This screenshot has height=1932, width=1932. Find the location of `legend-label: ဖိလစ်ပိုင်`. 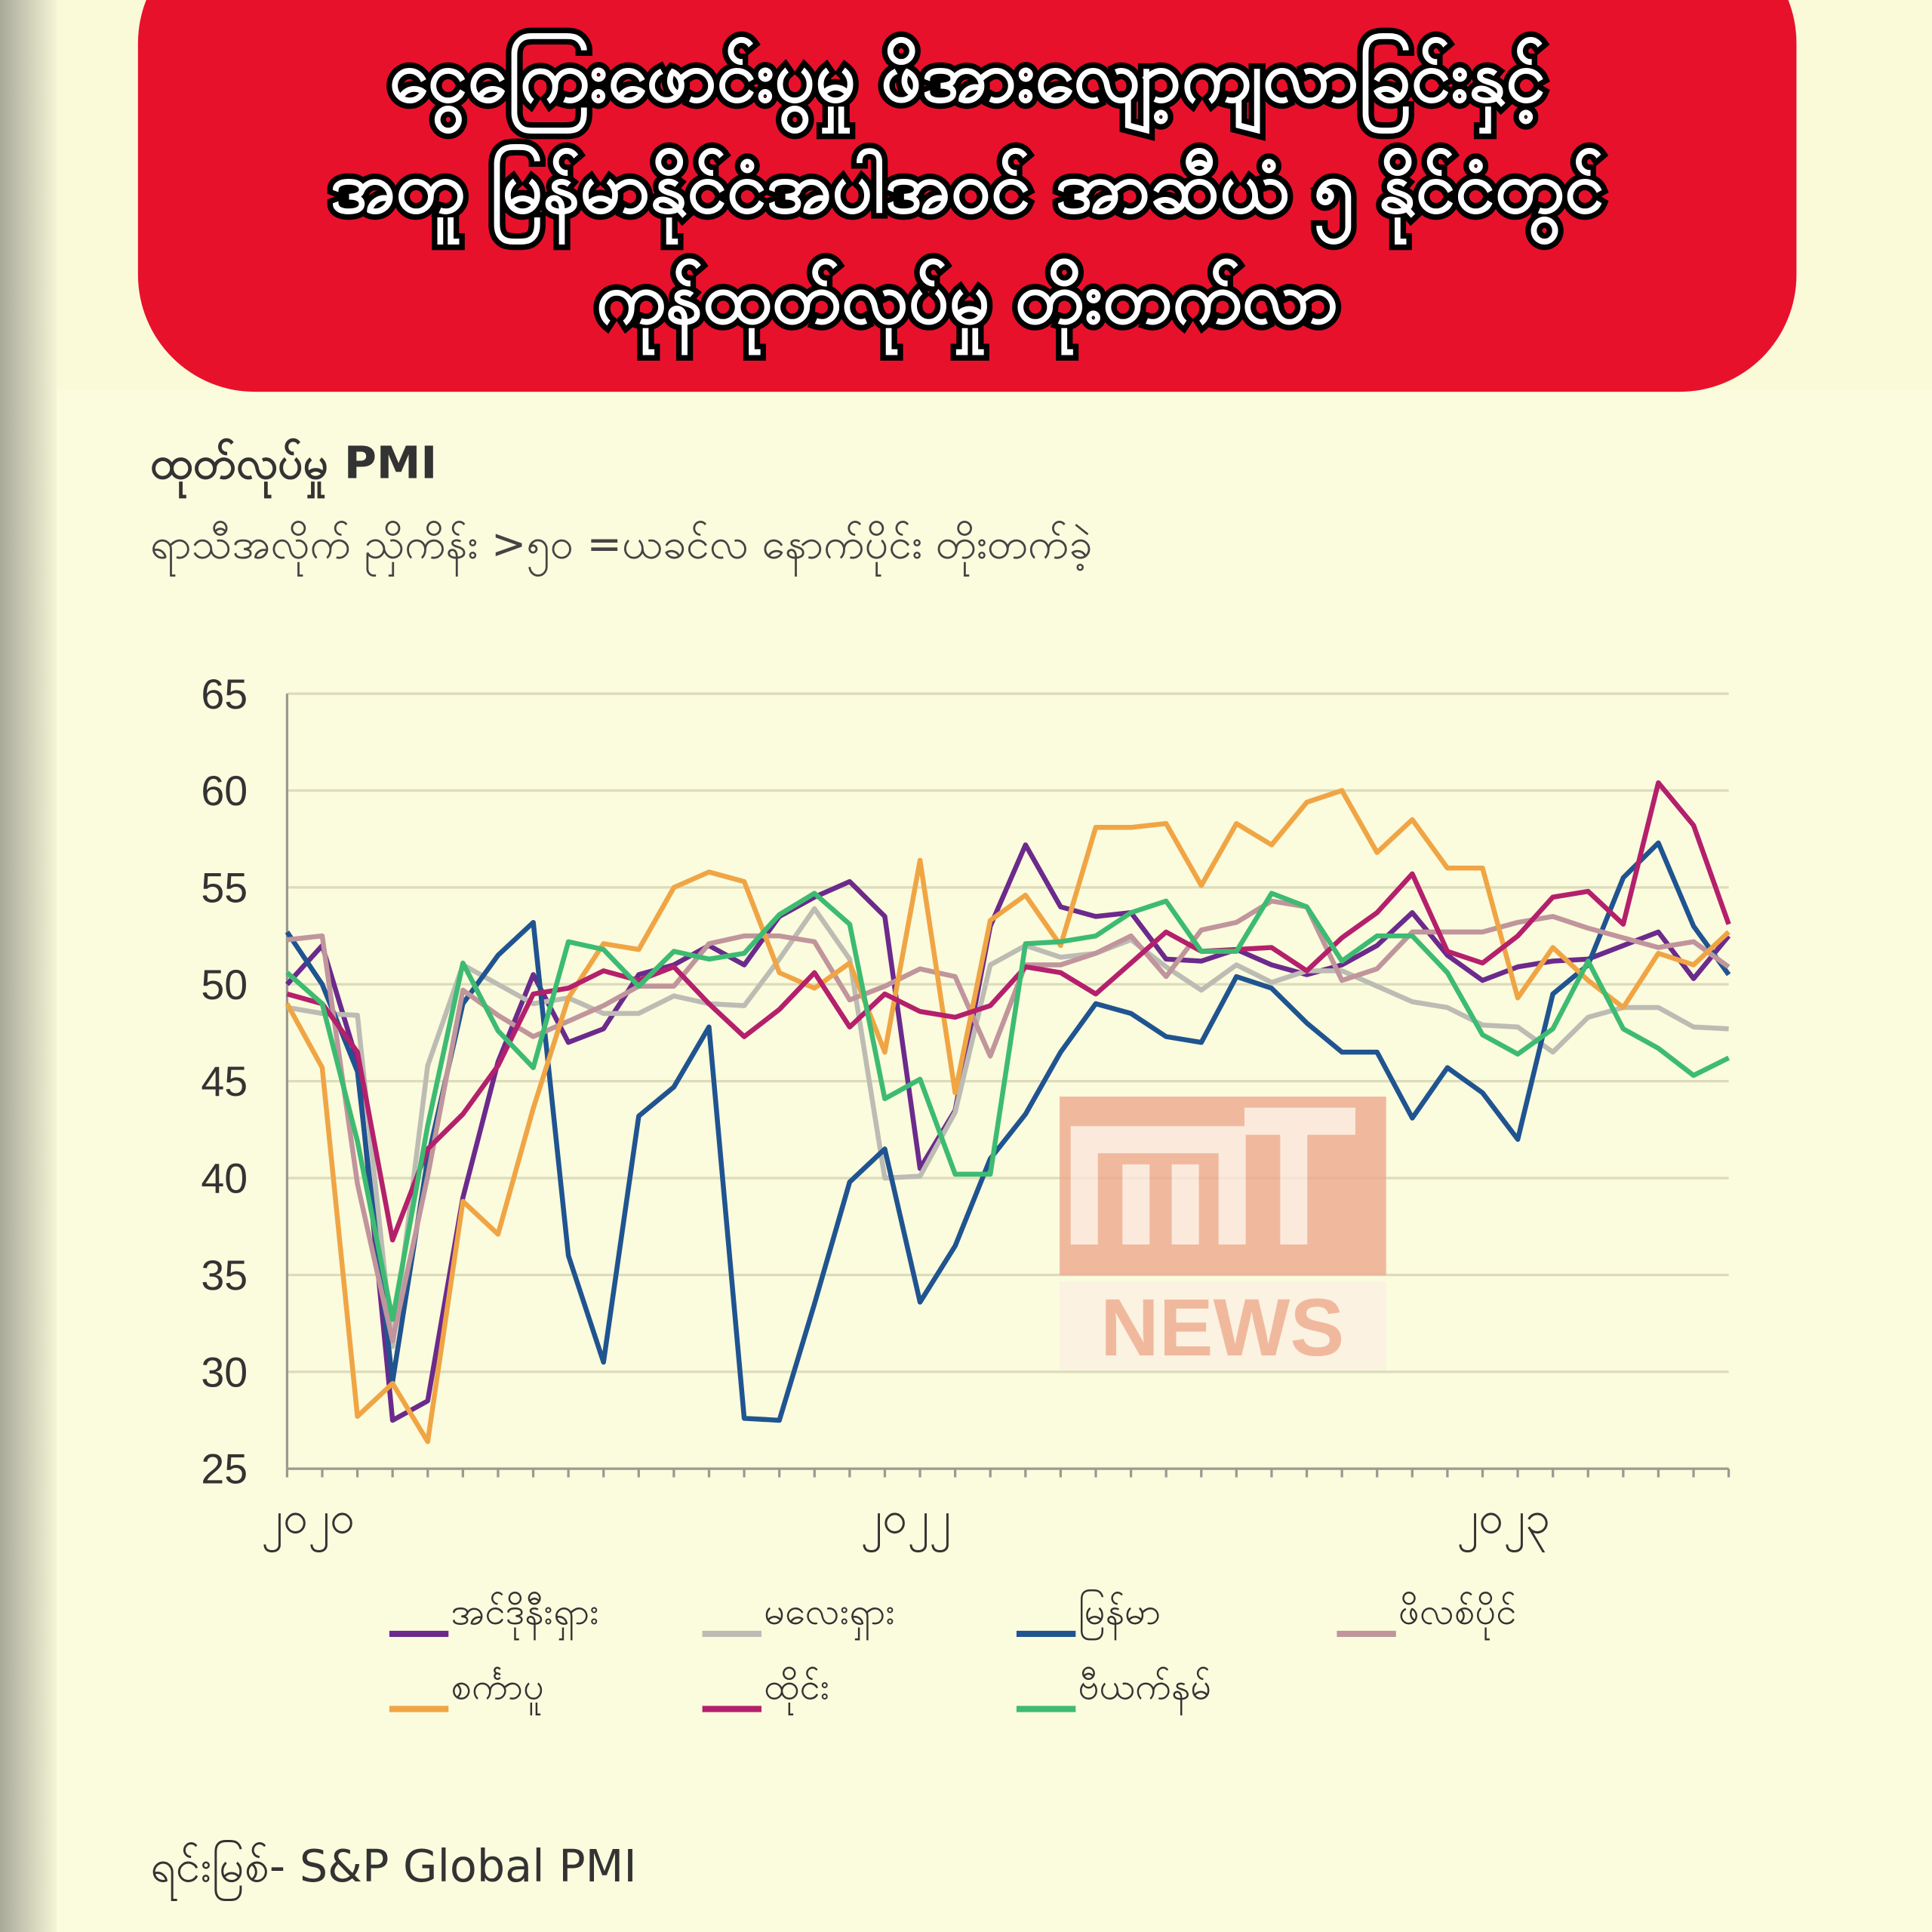

legend-label: ဖိလစ်ပိုင် is located at coordinates (1457, 1615).